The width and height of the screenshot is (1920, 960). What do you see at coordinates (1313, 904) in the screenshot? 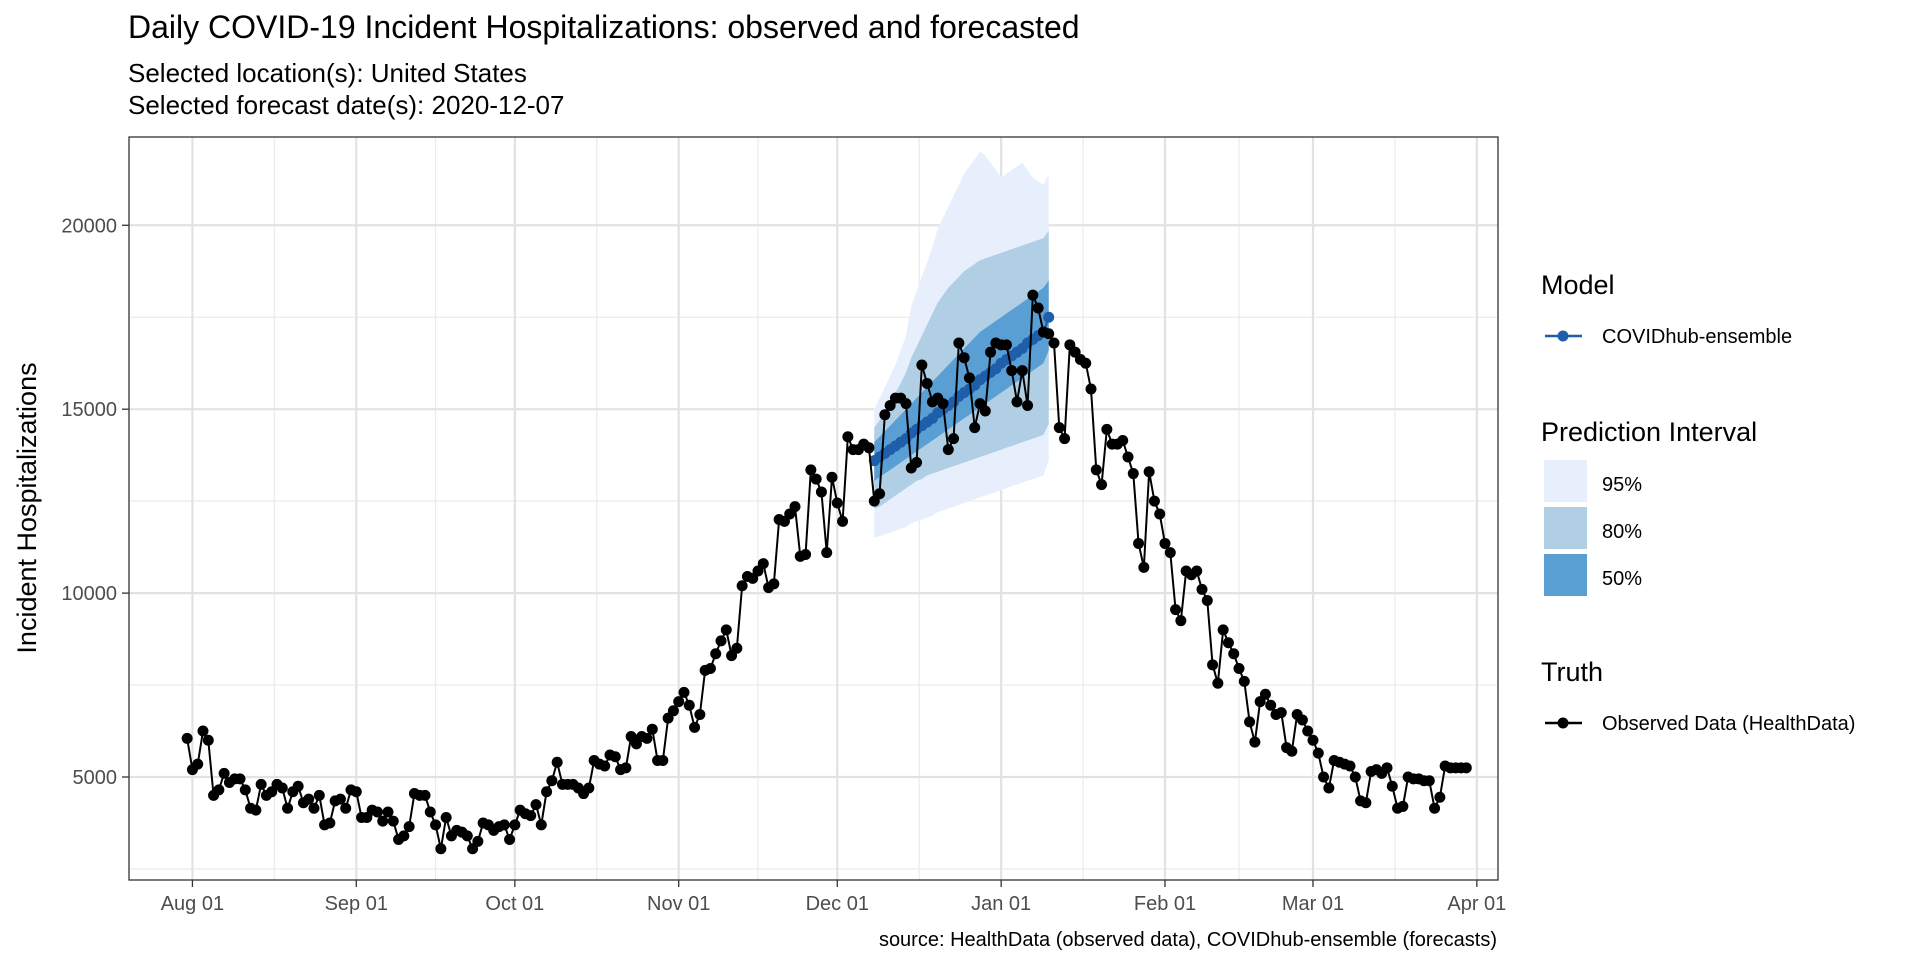
I see `x-tick-label: Mar 01` at bounding box center [1313, 904].